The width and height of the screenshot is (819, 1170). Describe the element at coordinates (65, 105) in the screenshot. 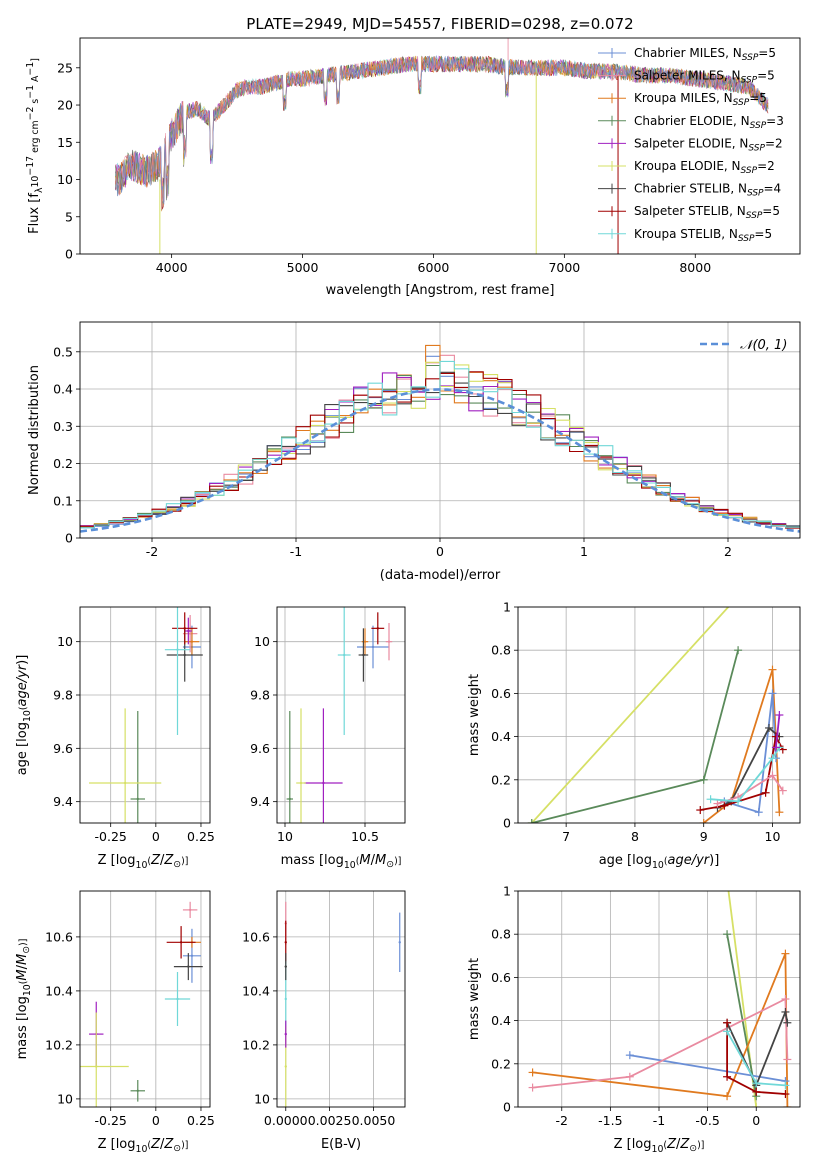

I see `y-tick-label: 20` at that location.